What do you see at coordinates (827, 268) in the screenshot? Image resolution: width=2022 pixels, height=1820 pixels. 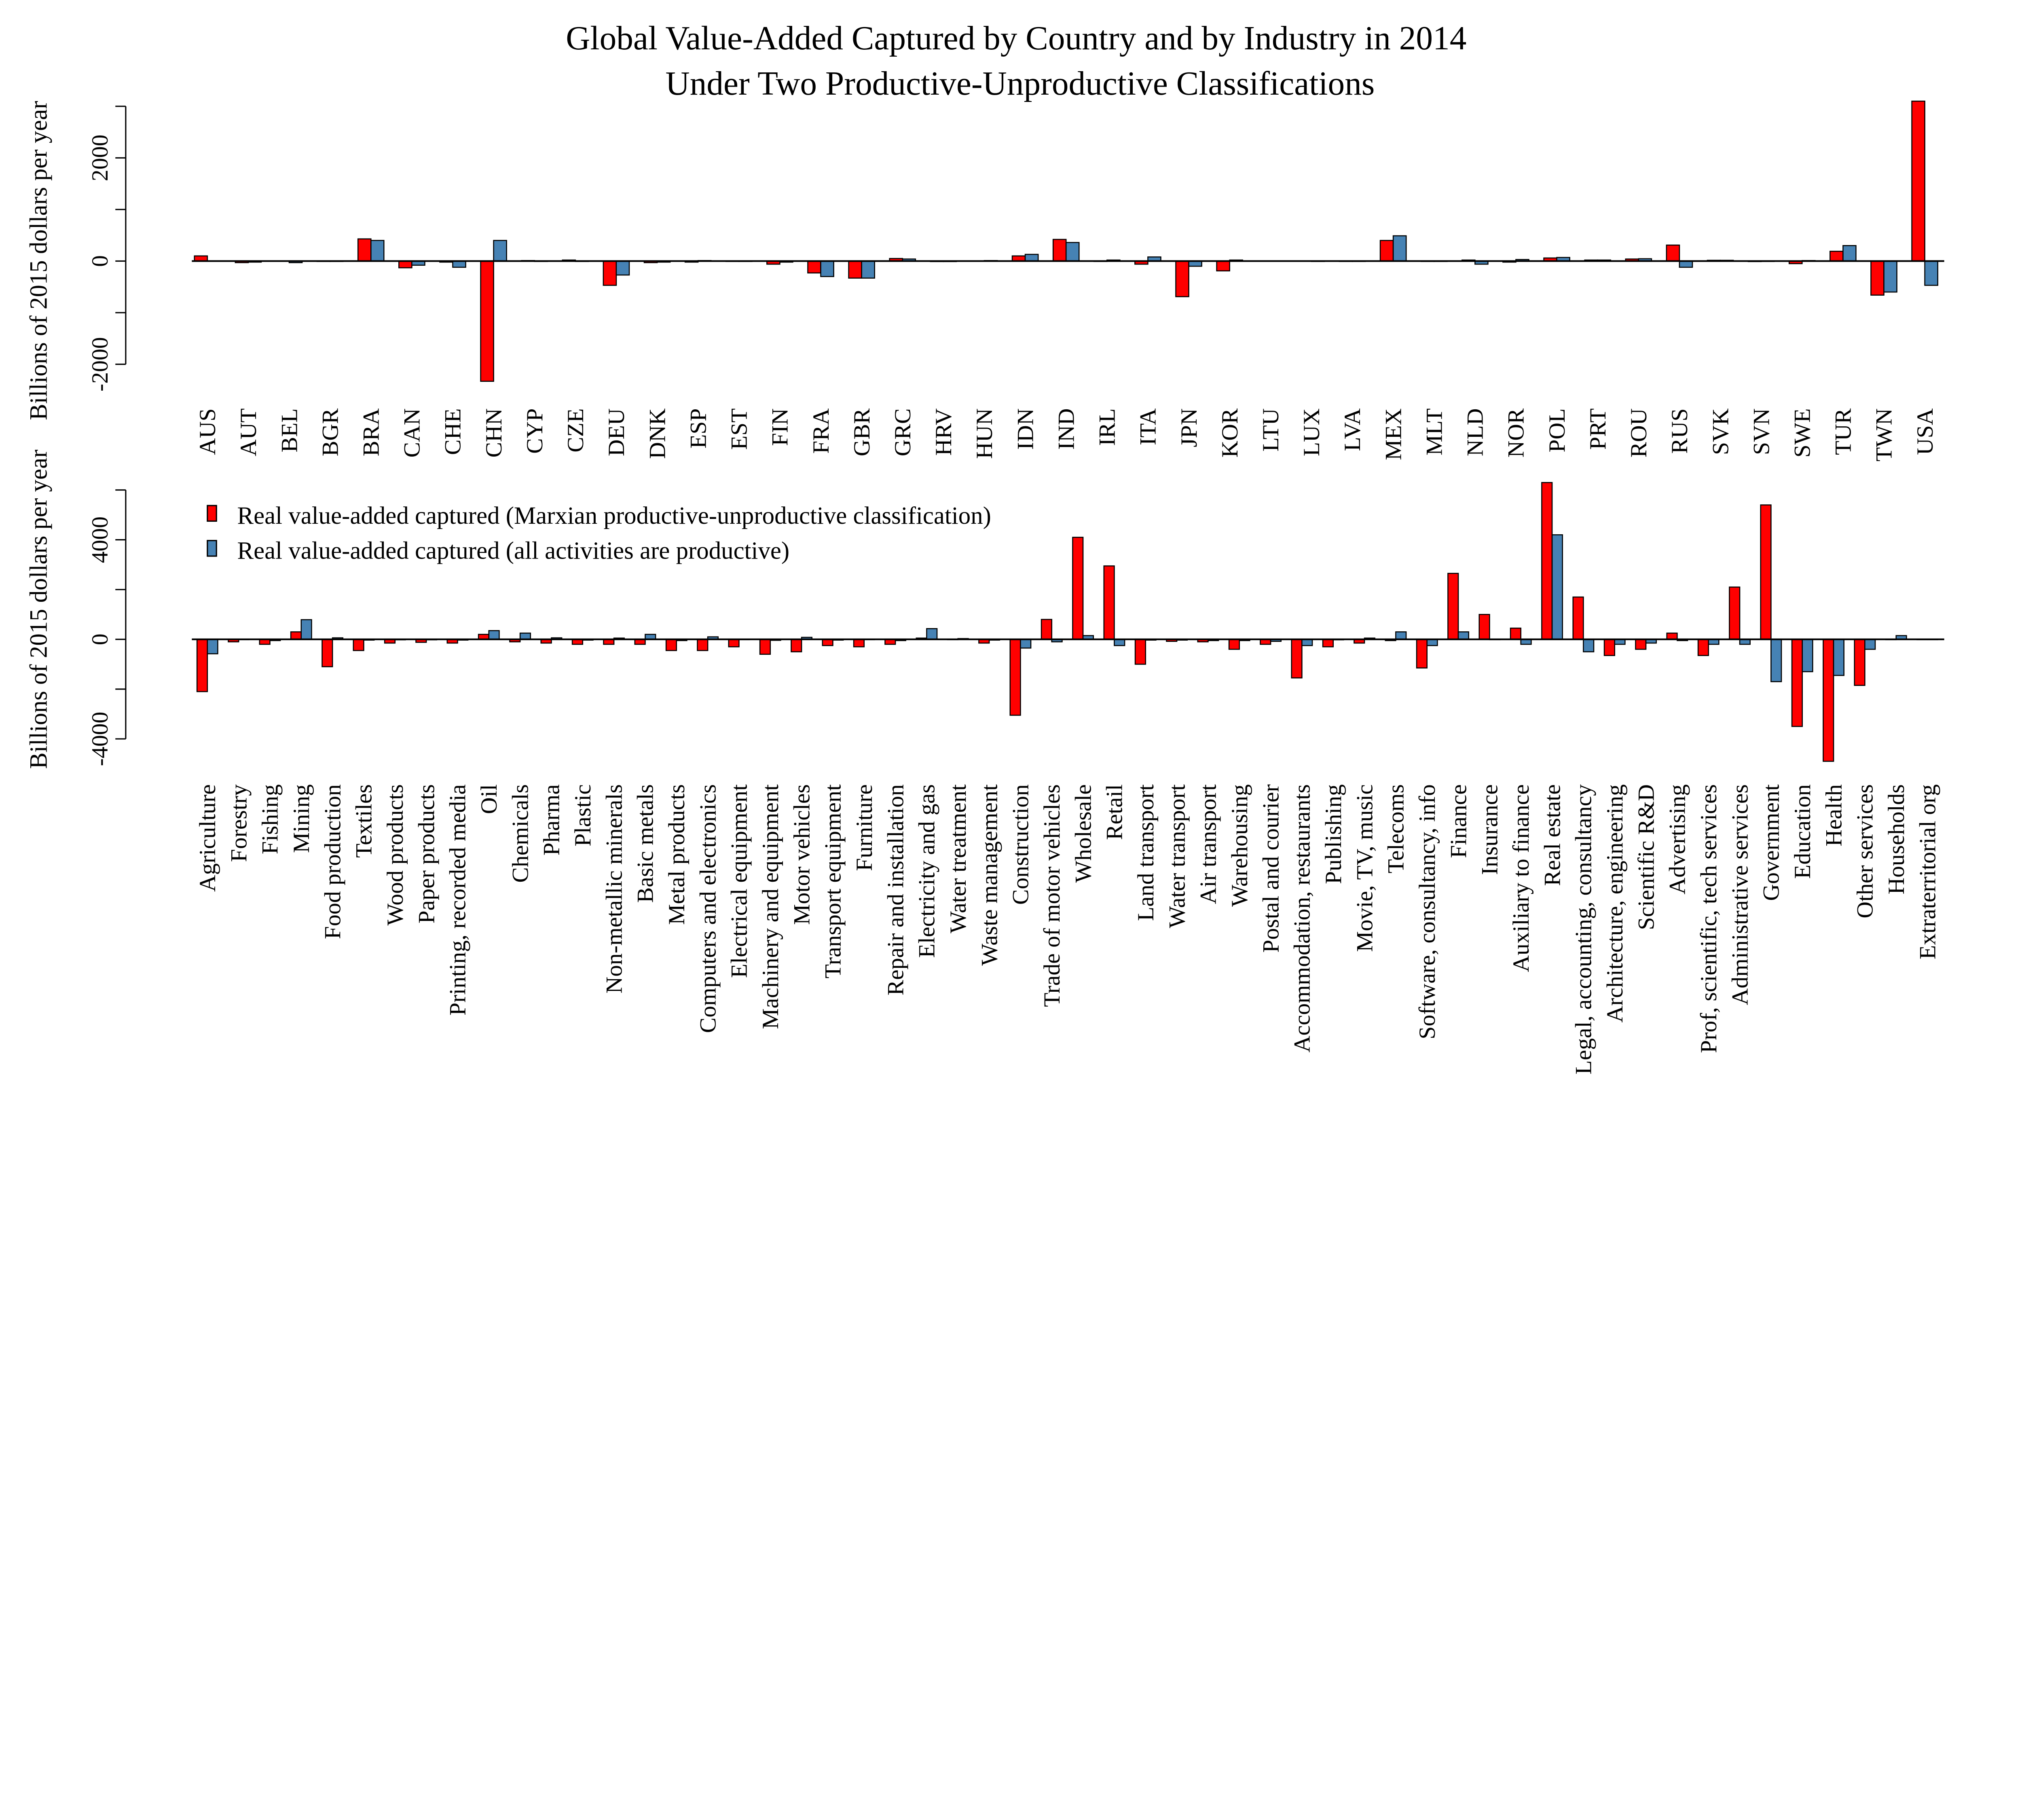 I see `bar-all-productive-fra` at bounding box center [827, 268].